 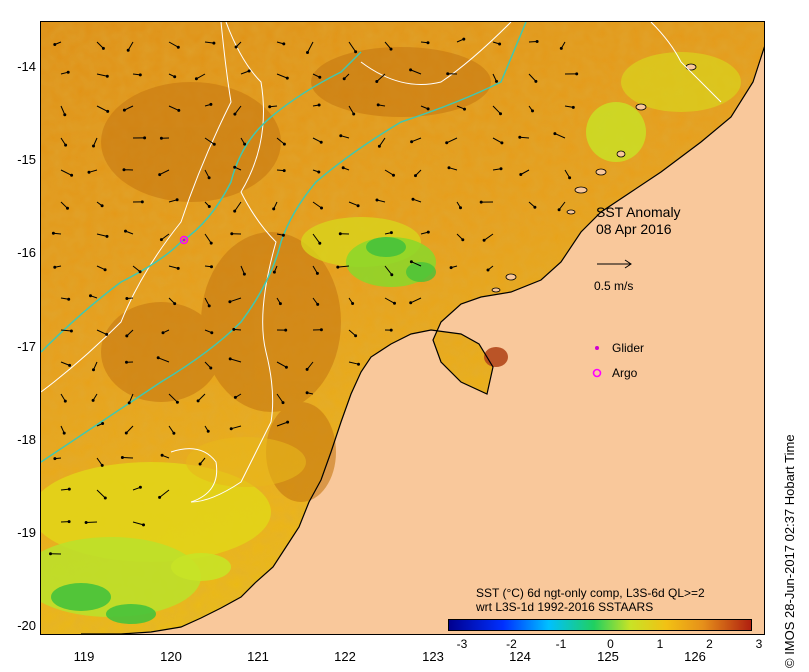 What do you see at coordinates (660, 644) in the screenshot?
I see `colorbar-tick-label: 1` at bounding box center [660, 644].